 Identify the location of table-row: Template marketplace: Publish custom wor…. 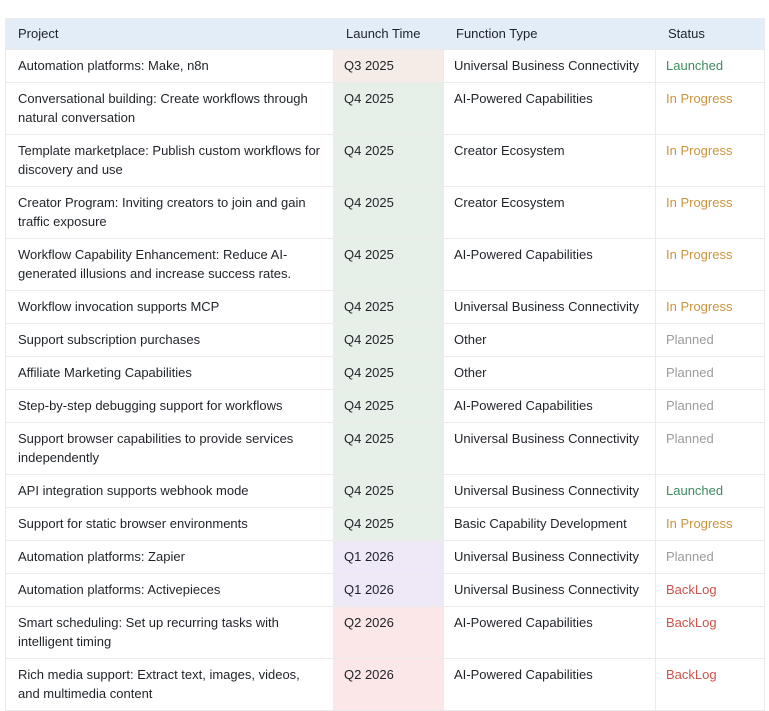
(385, 160).